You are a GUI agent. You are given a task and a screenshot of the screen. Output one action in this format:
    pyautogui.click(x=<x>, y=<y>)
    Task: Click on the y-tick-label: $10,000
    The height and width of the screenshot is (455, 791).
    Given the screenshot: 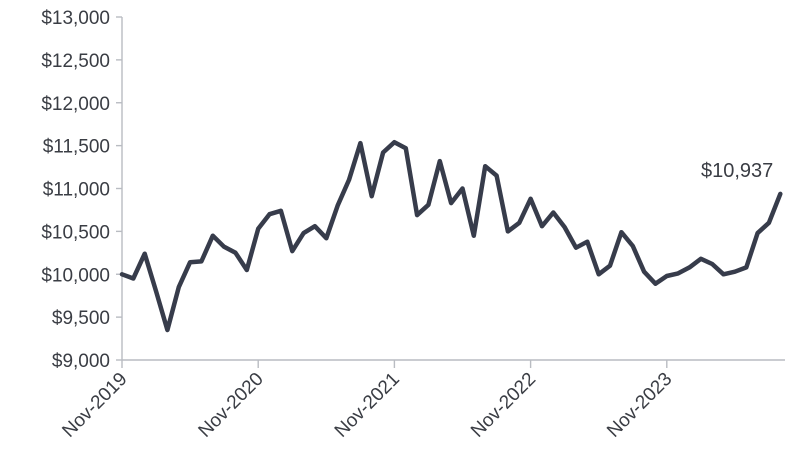 What is the action you would take?
    pyautogui.click(x=75, y=275)
    